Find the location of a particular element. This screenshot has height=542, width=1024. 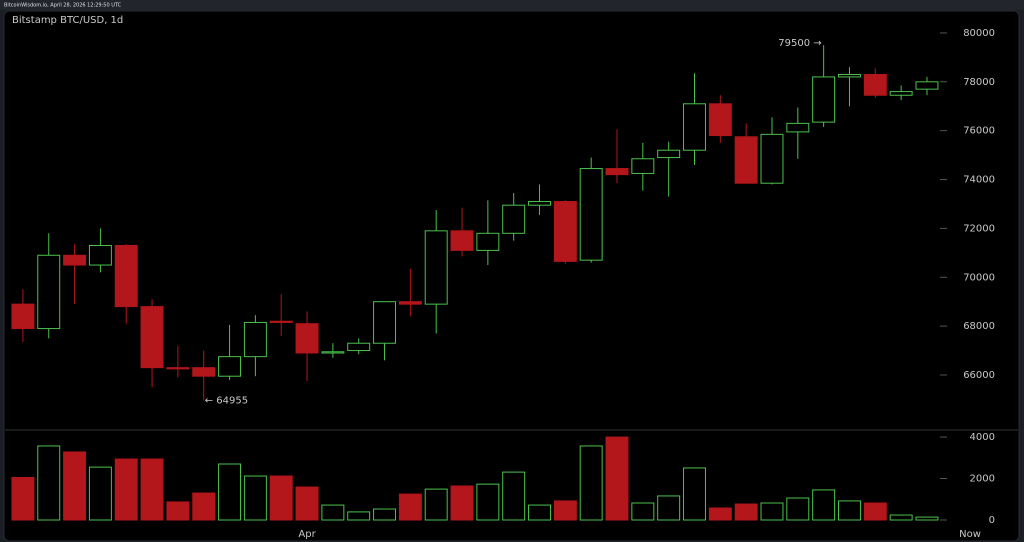

y-tick-label: 72000 is located at coordinates (979, 228).